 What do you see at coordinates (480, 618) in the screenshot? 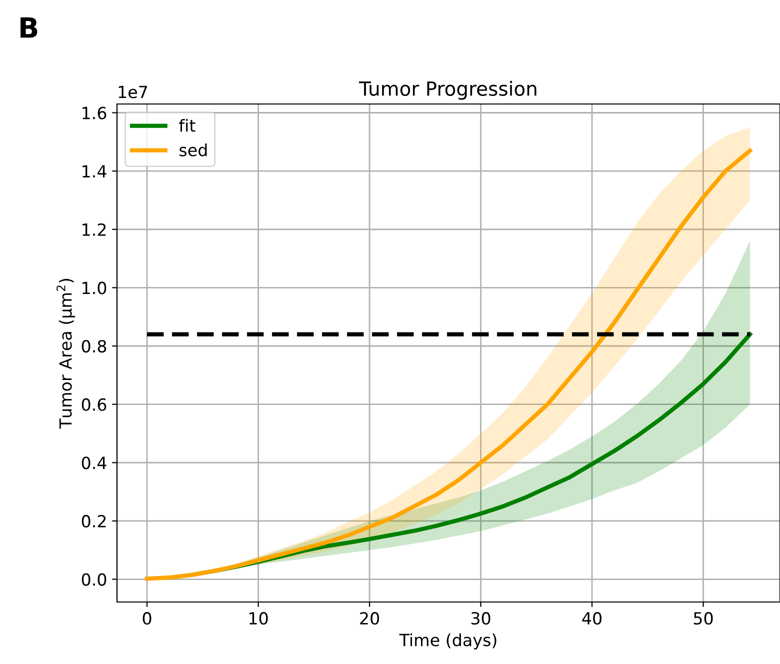
I see `x-tick-label: 30` at bounding box center [480, 618].